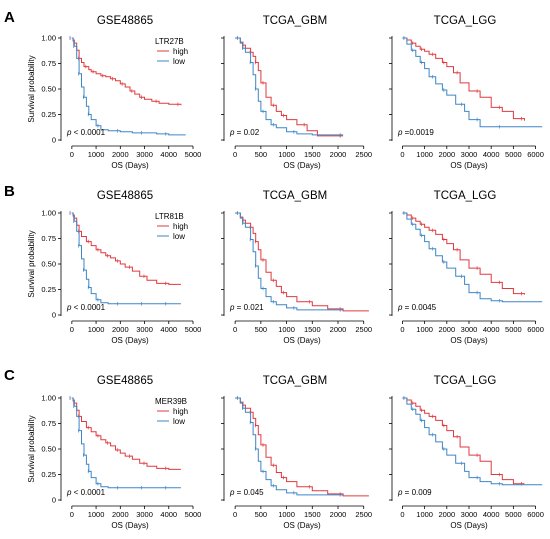 The width and height of the screenshot is (550, 539). I want to click on legend-title: LTR81B, so click(169, 216).